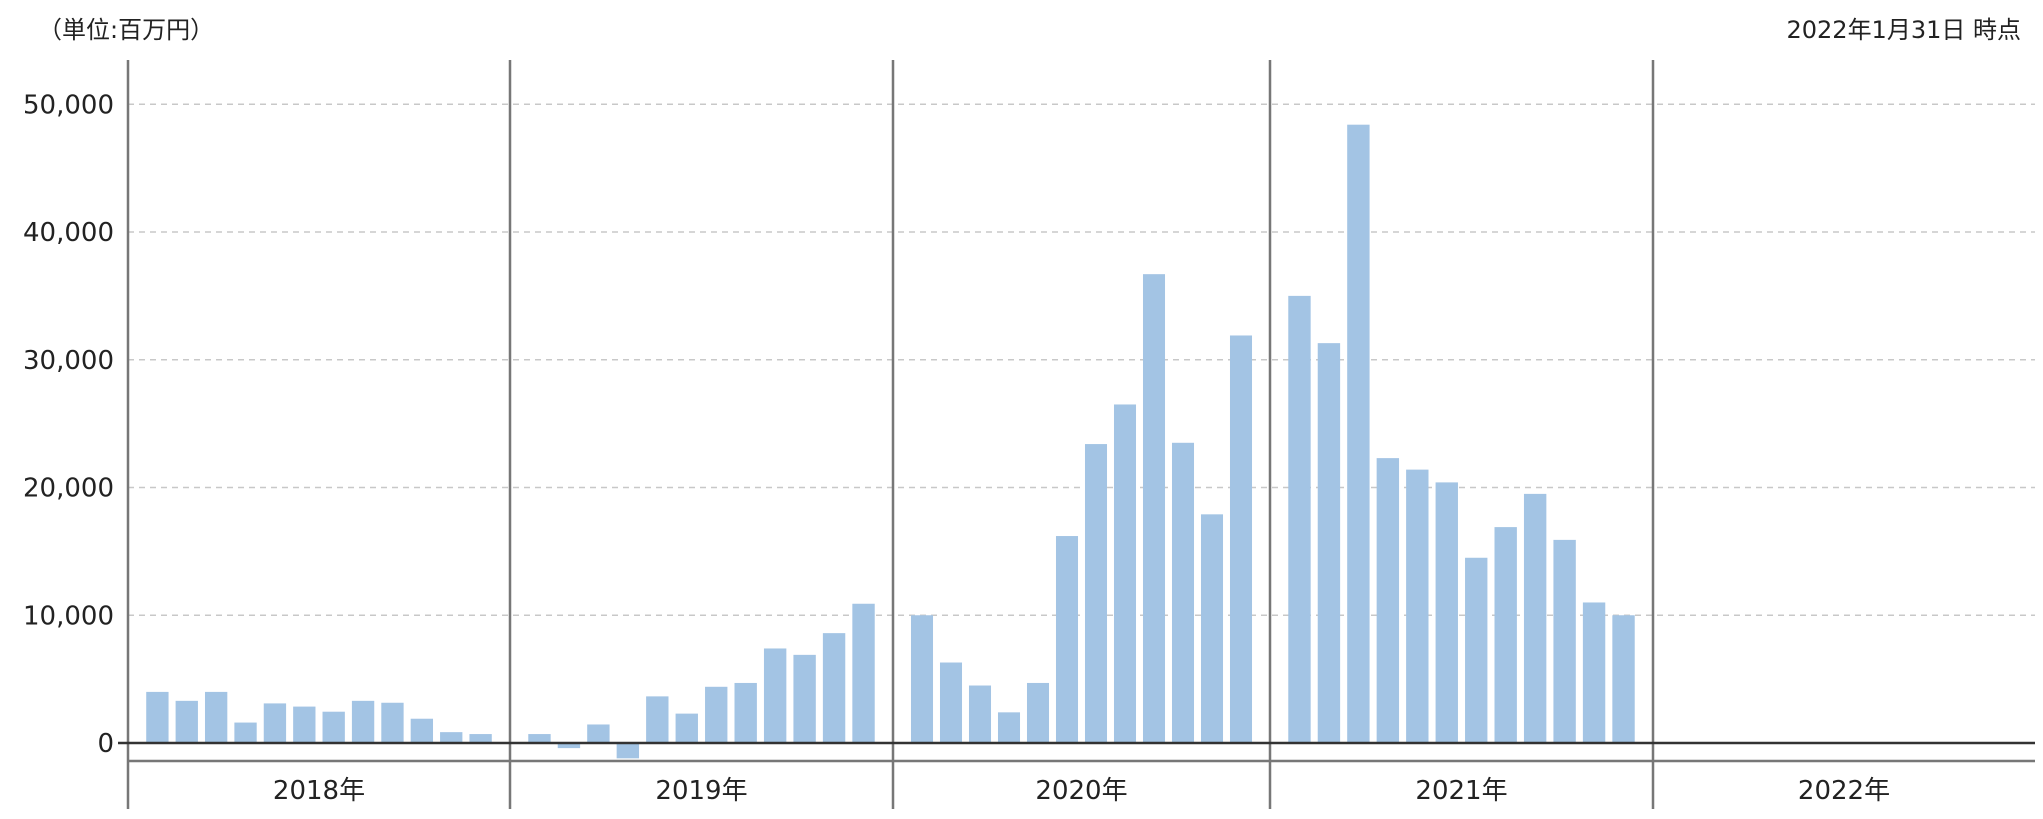 The image size is (2043, 819). I want to click on x-axis-year-labels: 2018年 2019年 2020年 2021年 2022年, so click(1081, 791).